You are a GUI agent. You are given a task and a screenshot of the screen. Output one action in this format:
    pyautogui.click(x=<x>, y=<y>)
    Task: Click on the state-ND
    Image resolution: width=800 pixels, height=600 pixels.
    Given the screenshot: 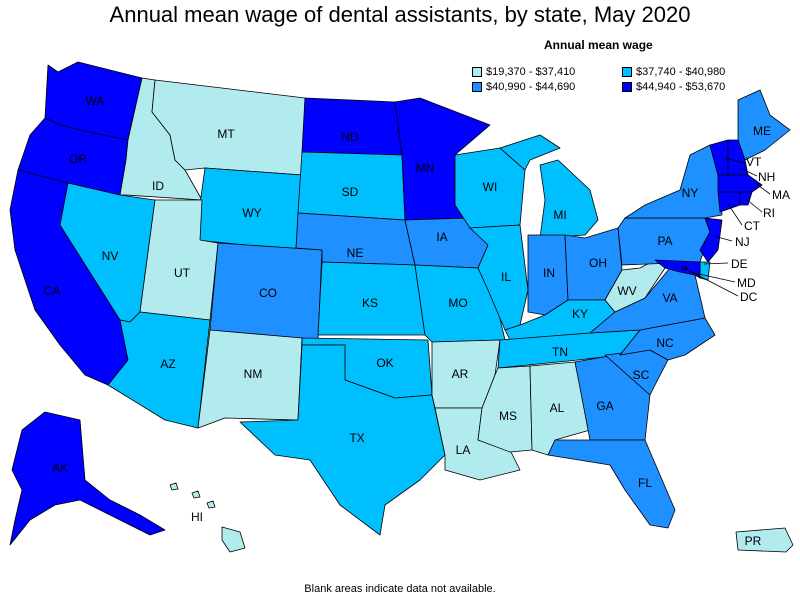 What is the action you would take?
    pyautogui.click(x=352, y=126)
    